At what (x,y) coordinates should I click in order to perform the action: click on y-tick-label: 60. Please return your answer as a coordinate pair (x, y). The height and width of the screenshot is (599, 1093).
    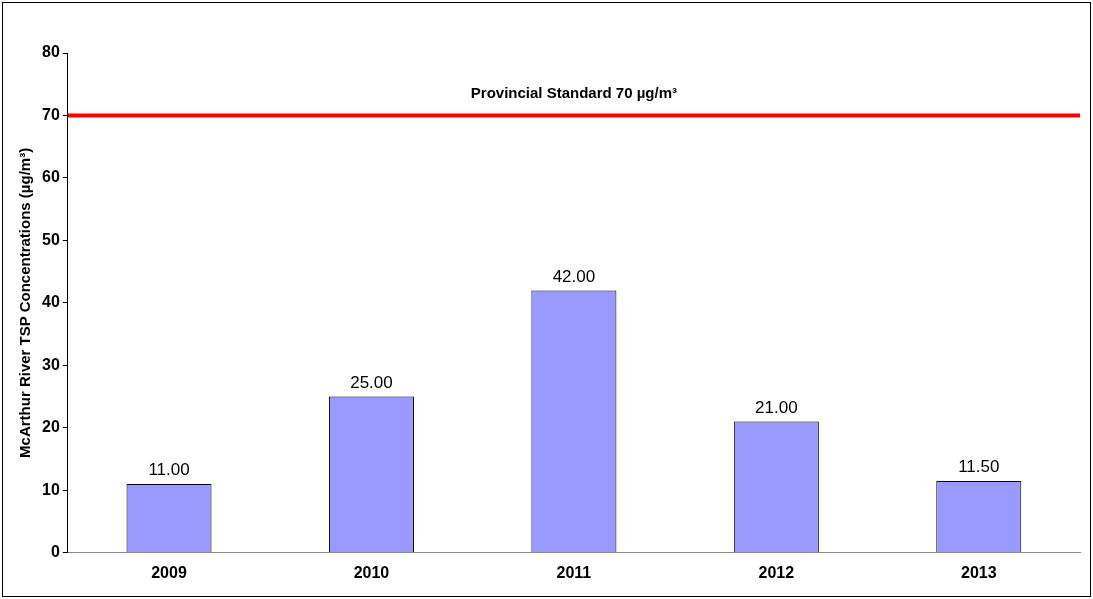
    Looking at the image, I should click on (51, 177).